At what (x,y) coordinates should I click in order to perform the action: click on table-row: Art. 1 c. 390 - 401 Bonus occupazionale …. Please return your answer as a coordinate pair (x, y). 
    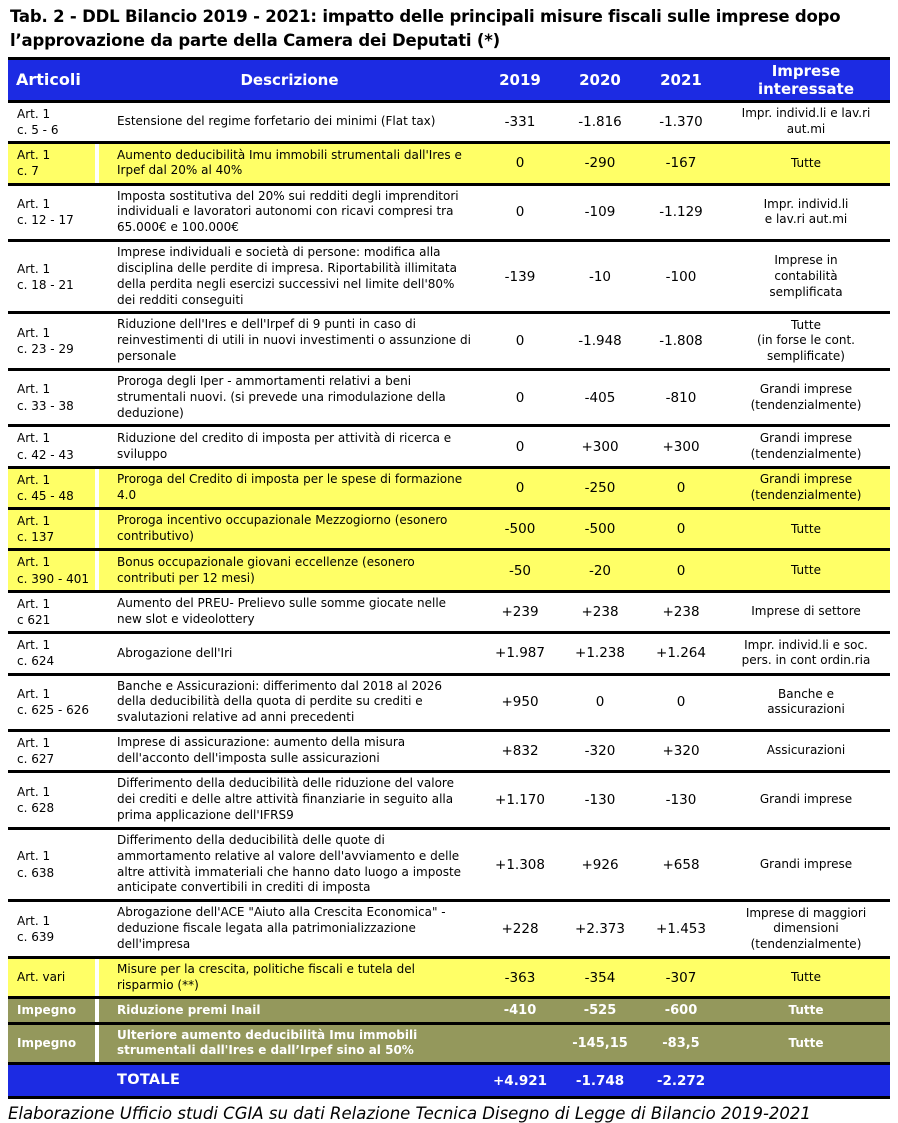
    Looking at the image, I should click on (449, 570).